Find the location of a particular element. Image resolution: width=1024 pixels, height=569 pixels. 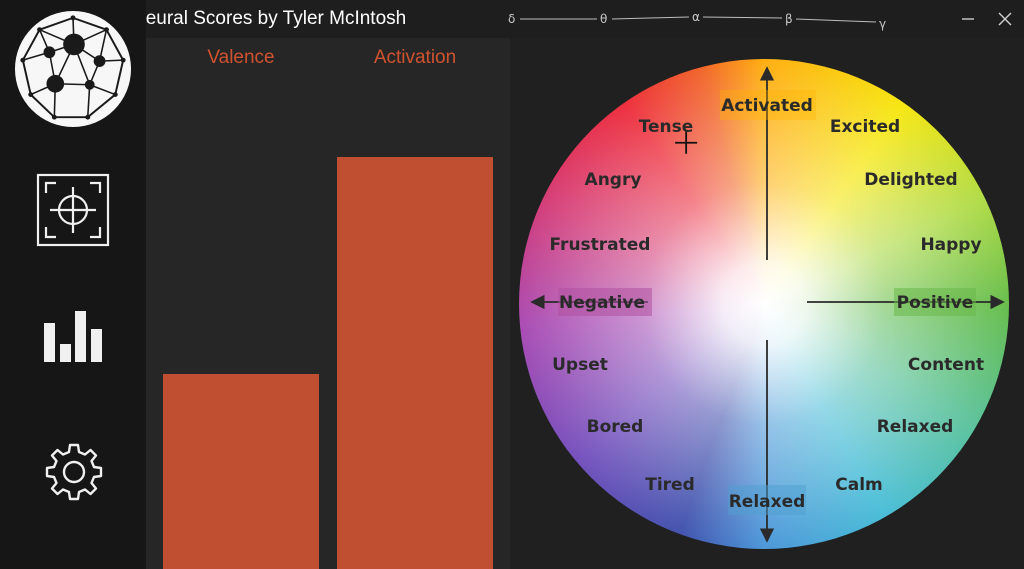

activation-label: Activation is located at coordinates (415, 57).